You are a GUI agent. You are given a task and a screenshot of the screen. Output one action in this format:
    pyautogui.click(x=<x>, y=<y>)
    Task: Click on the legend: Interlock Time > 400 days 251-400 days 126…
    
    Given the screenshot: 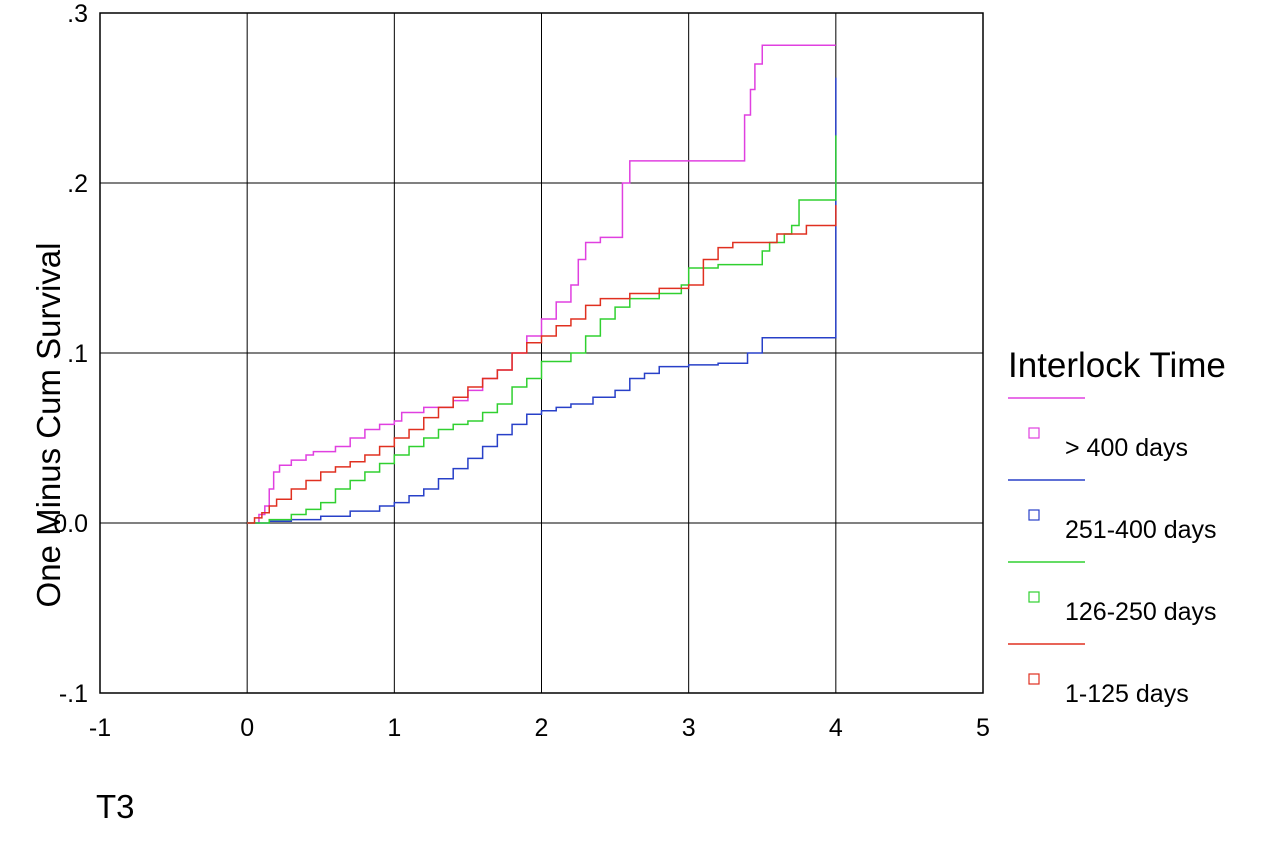 What is the action you would take?
    pyautogui.click(x=1117, y=527)
    